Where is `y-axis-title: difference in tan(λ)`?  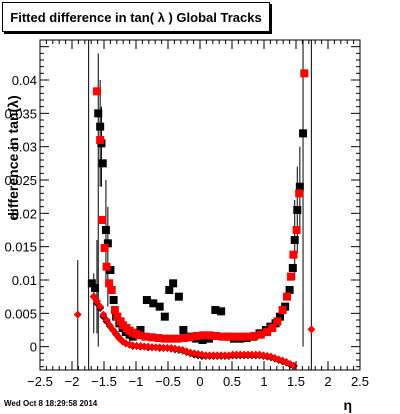
y-axis-title: difference in tan(λ) is located at coordinates (13, 157).